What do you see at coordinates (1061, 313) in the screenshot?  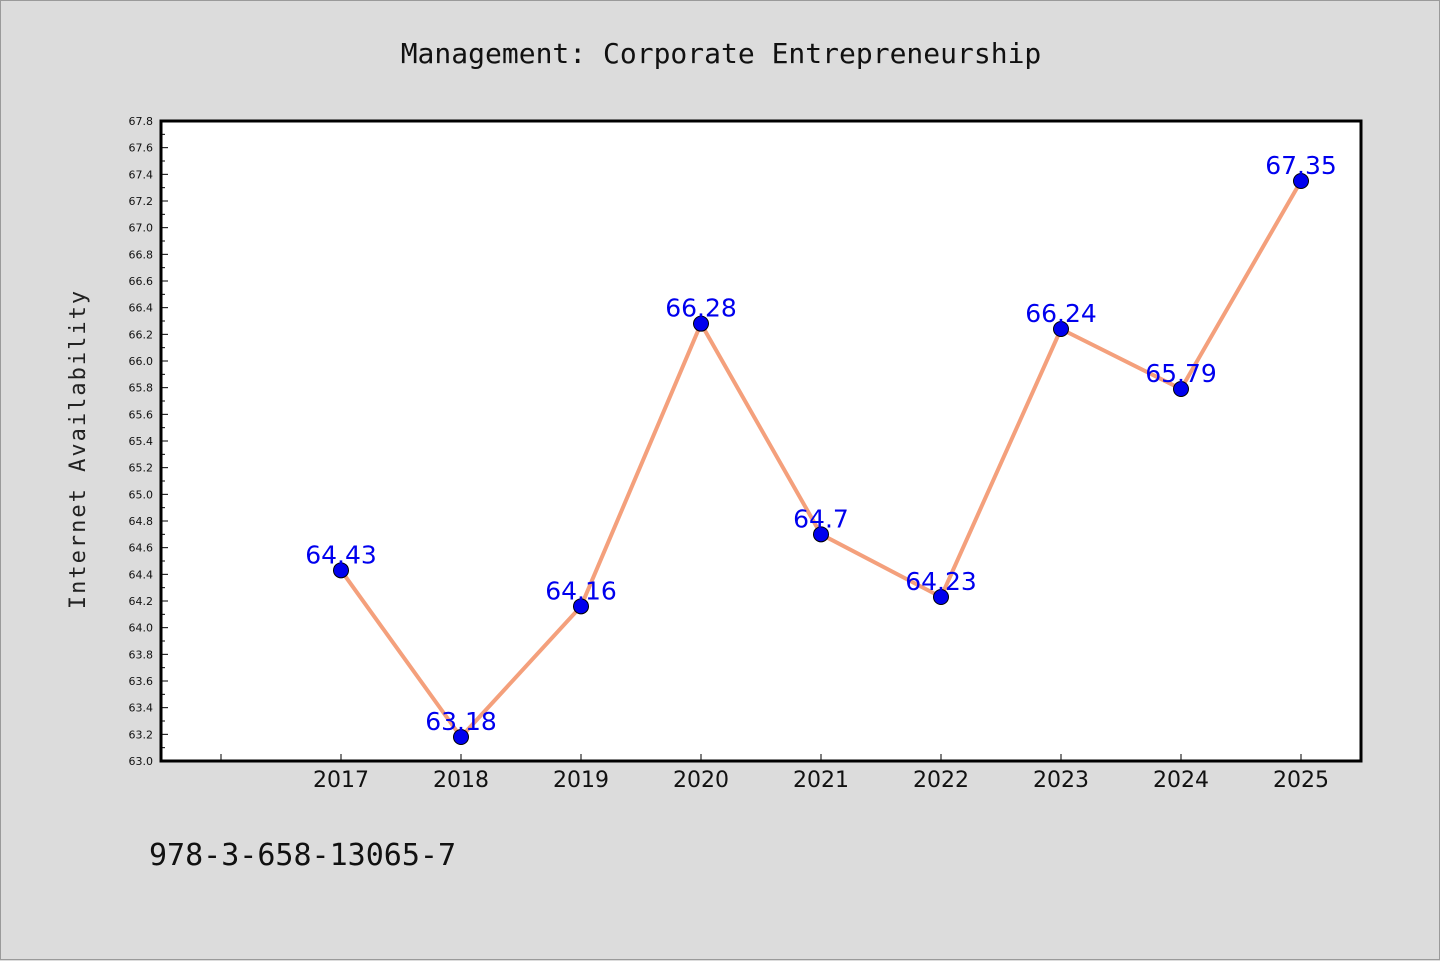 I see `data-label: 66.24` at bounding box center [1061, 313].